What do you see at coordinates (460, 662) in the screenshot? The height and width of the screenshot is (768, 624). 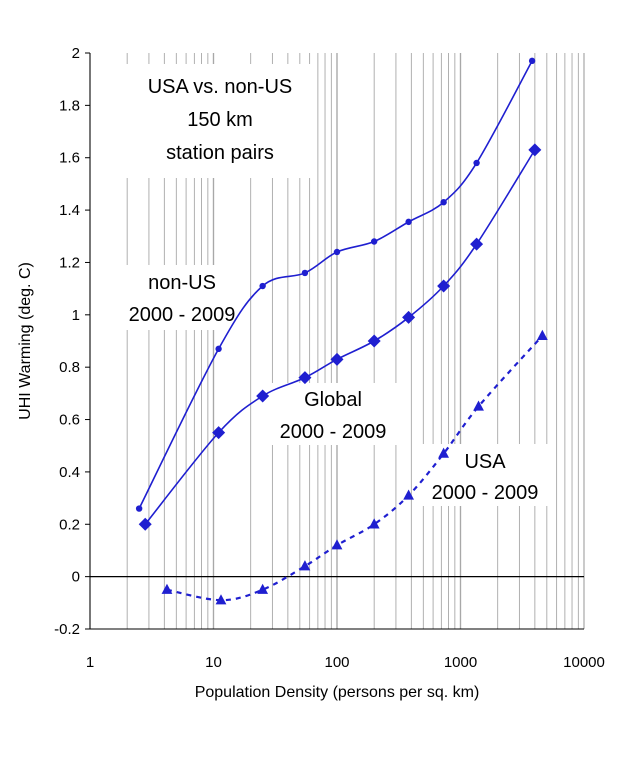 I see `x-tick-label: 1000` at bounding box center [460, 662].